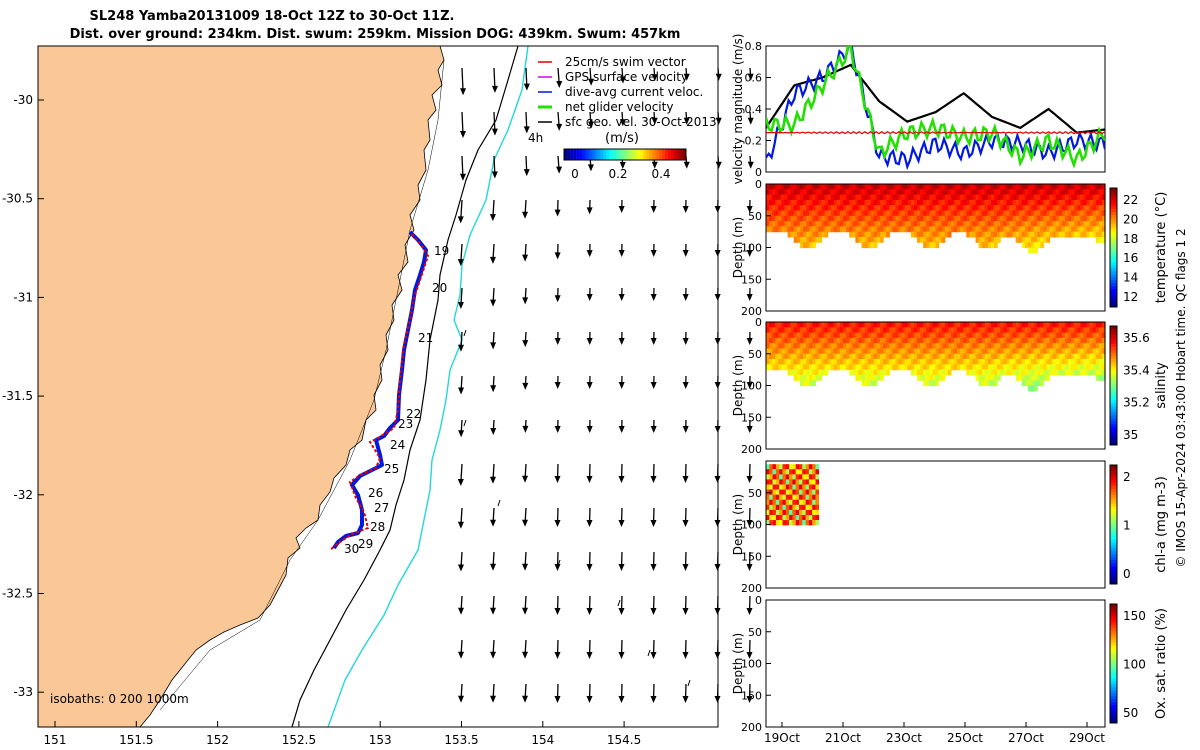 The height and width of the screenshot is (750, 1200). What do you see at coordinates (758, 322) in the screenshot?
I see `section-ytick-label: 0` at bounding box center [758, 322].